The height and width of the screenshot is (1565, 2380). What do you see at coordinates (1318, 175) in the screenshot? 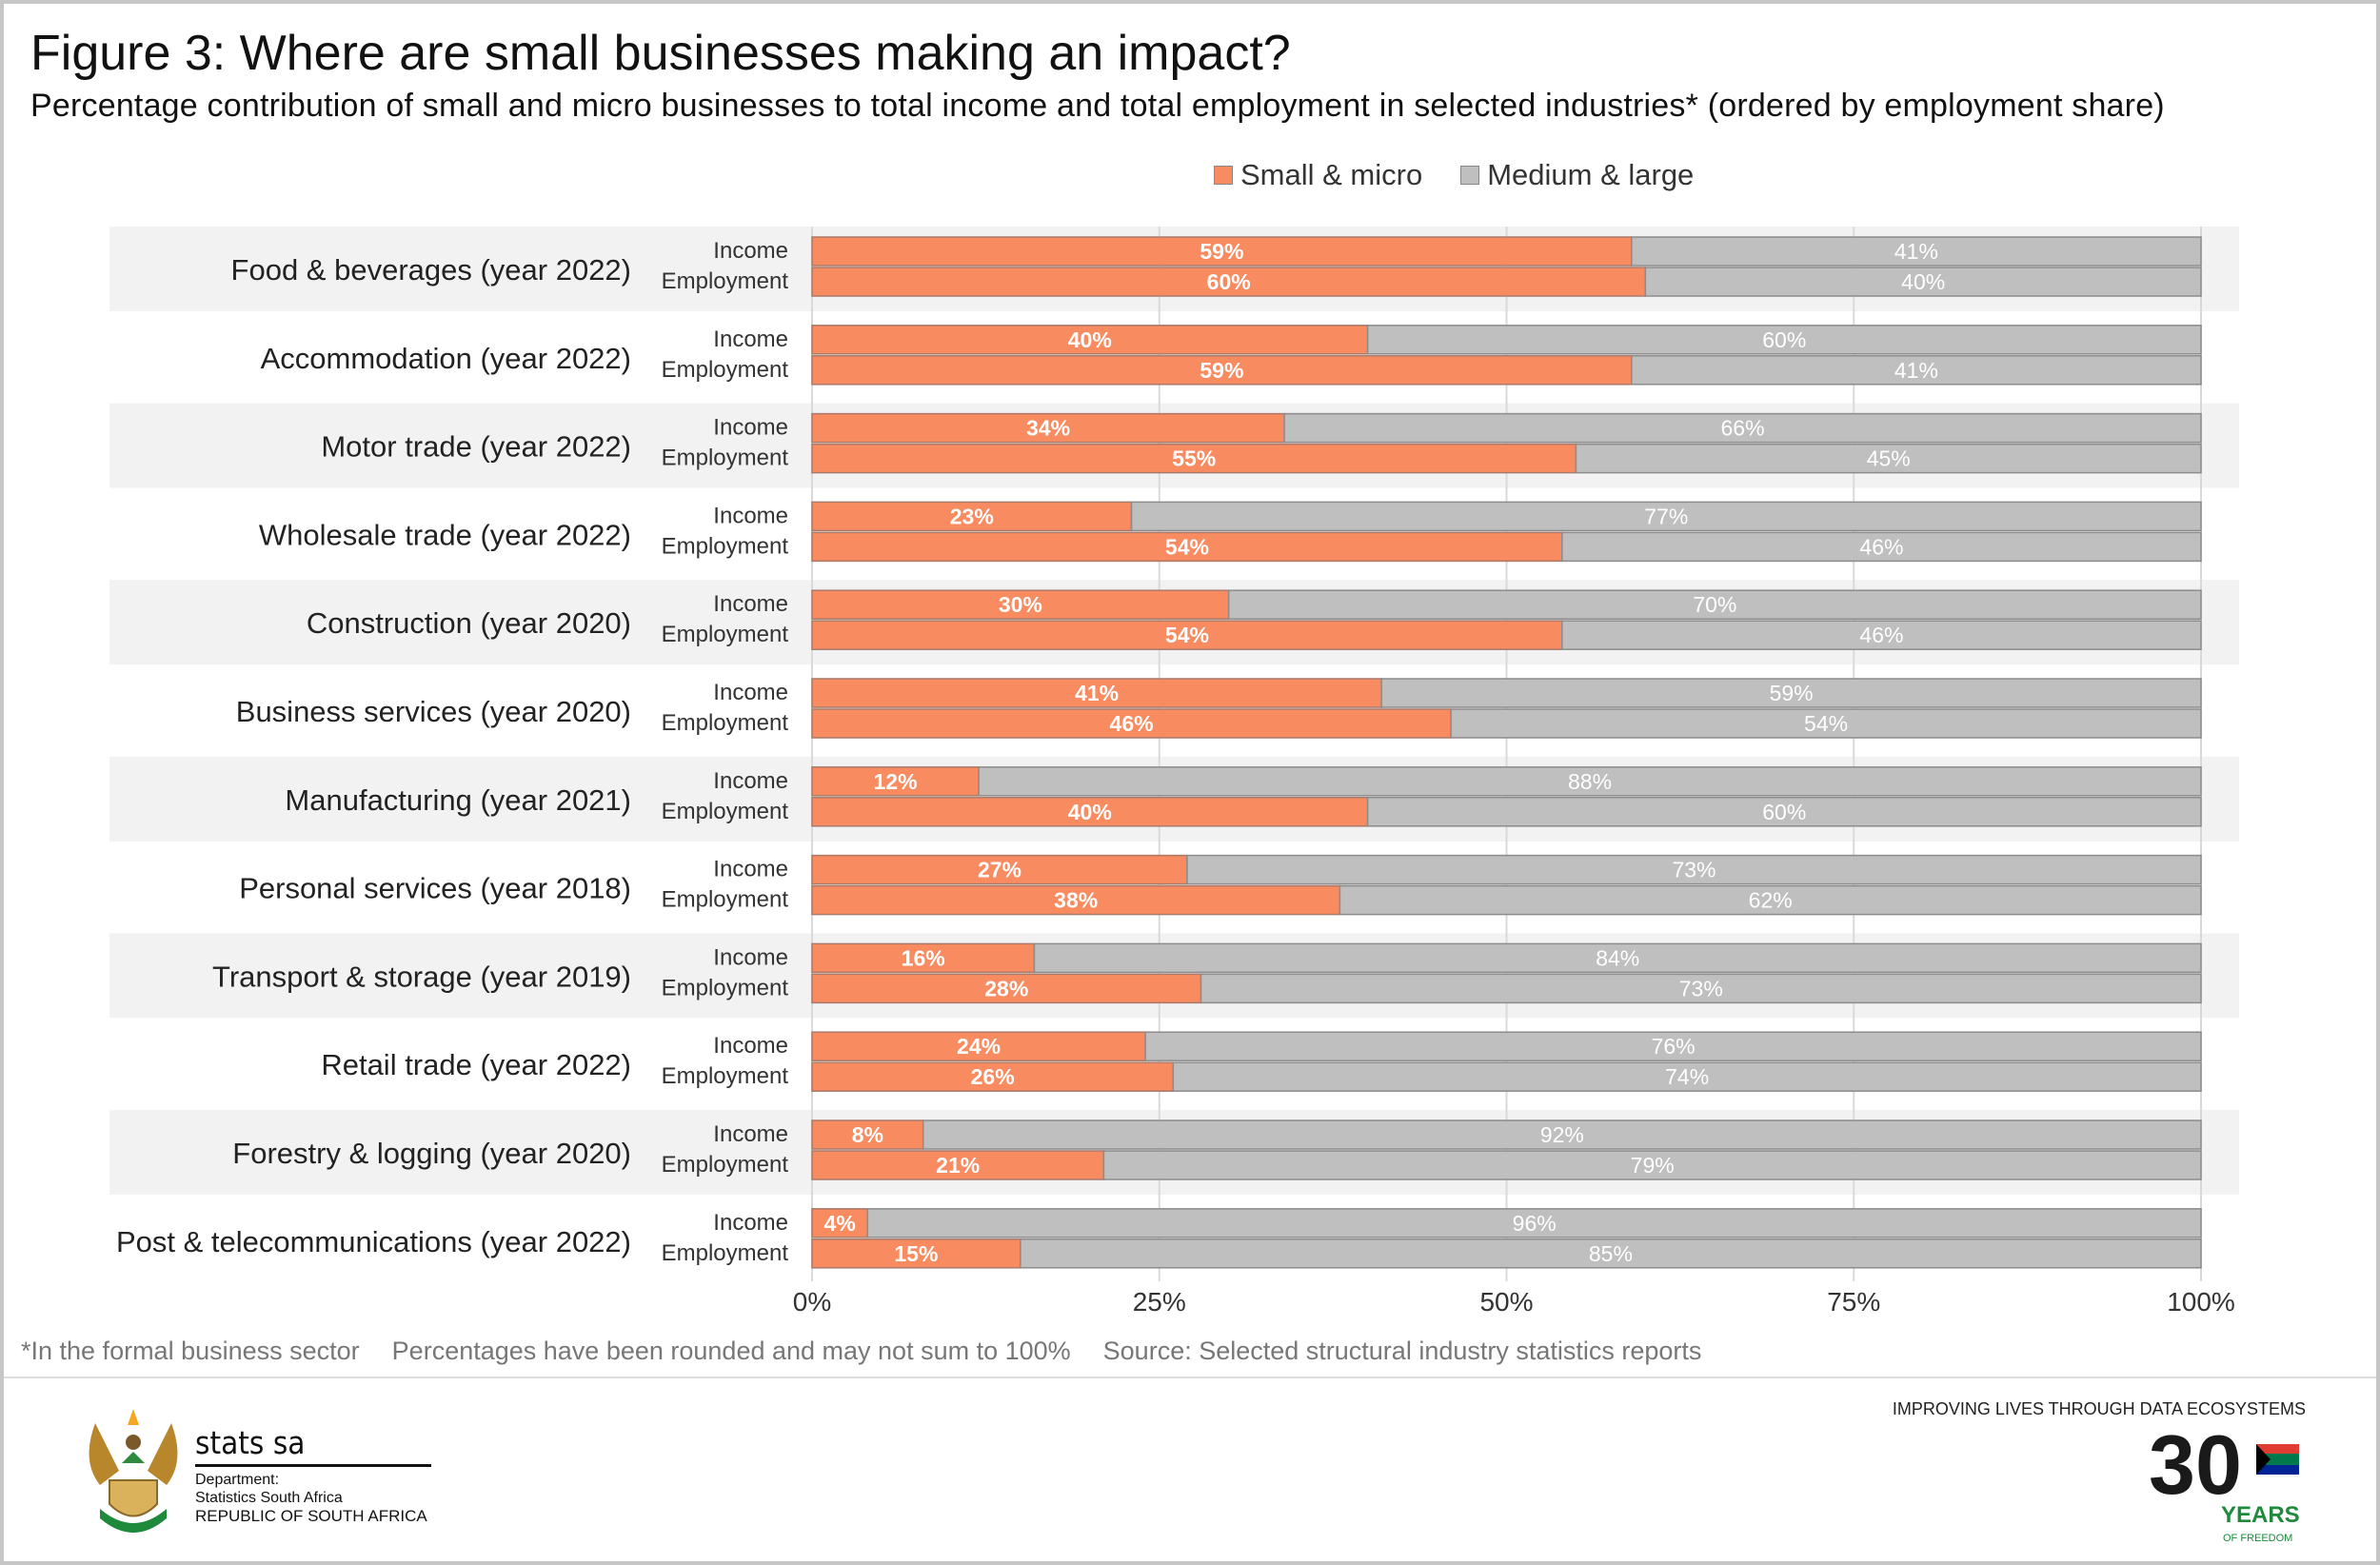
I see `legend-item-small-micro: Small & micro` at bounding box center [1318, 175].